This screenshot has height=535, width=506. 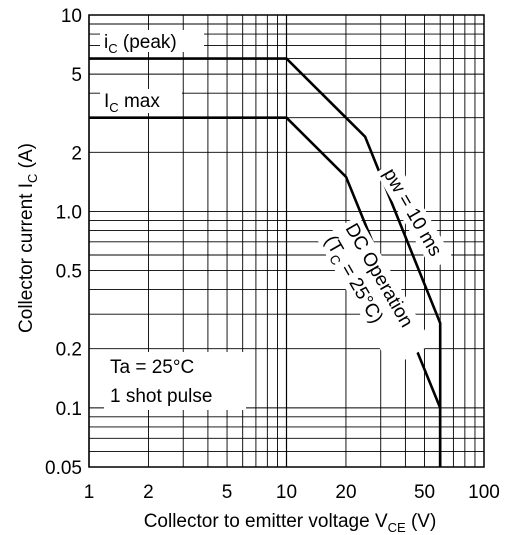 I want to click on ic-peak-label: iC (peak), so click(x=140, y=44).